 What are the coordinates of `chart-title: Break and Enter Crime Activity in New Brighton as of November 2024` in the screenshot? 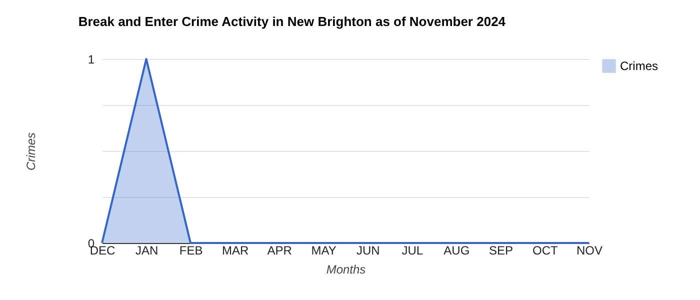 It's located at (292, 21).